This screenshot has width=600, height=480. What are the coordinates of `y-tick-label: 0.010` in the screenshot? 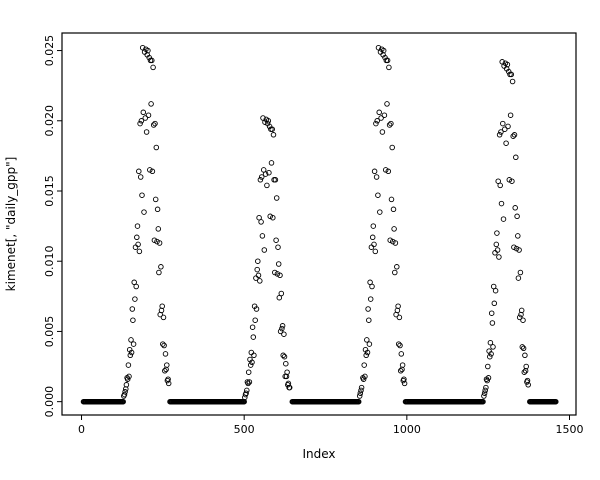 It's located at (49, 261).